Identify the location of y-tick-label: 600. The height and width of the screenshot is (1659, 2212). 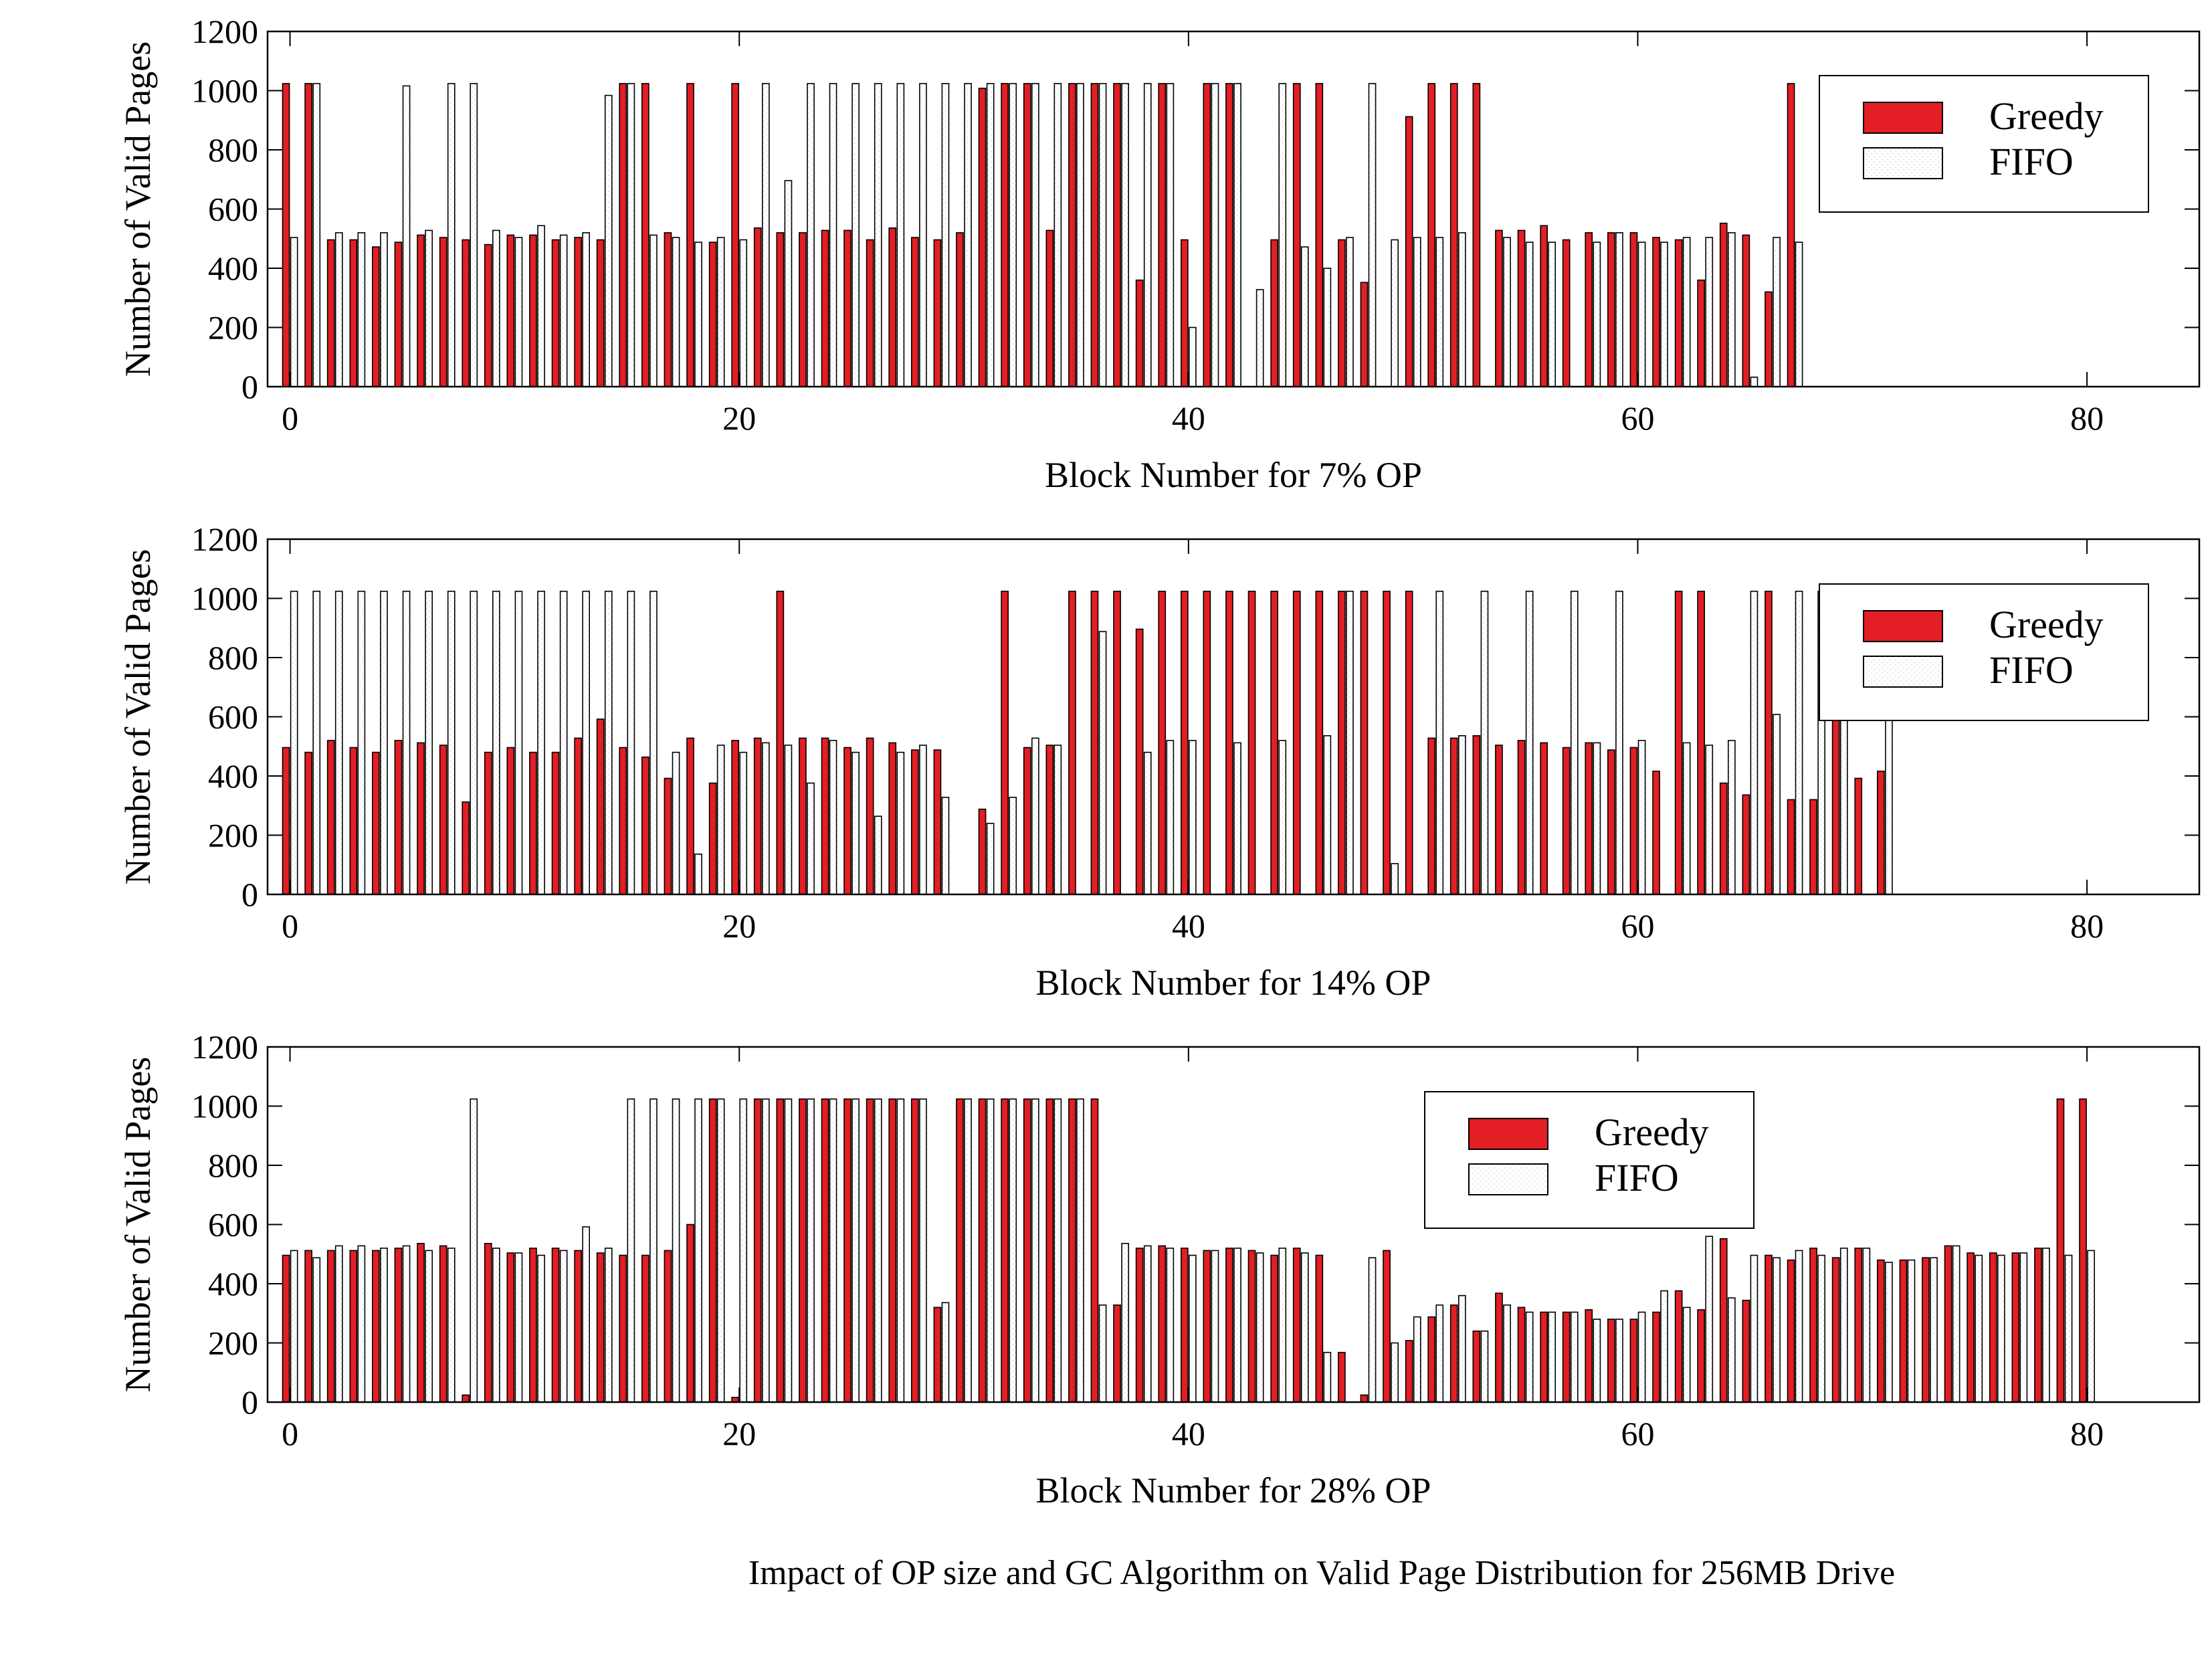
(233, 1225).